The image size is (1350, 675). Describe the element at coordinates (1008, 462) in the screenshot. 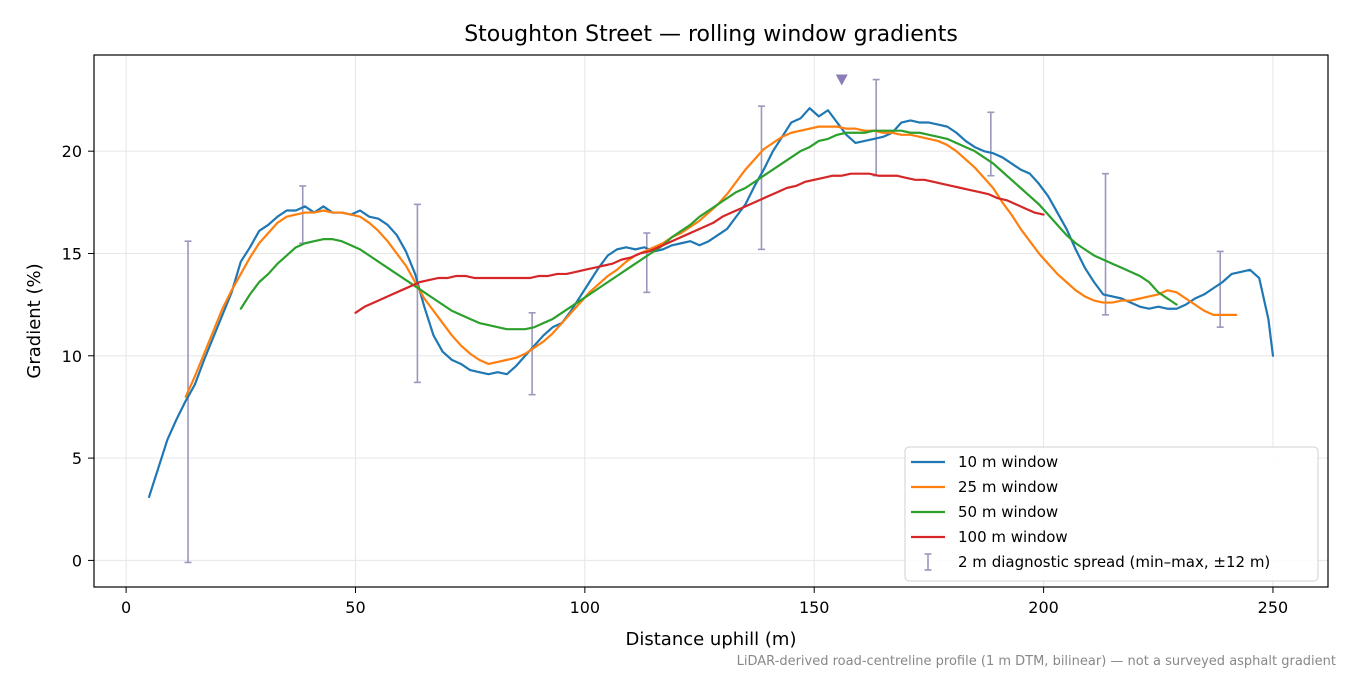

I see `legend-label: 10 m window` at that location.